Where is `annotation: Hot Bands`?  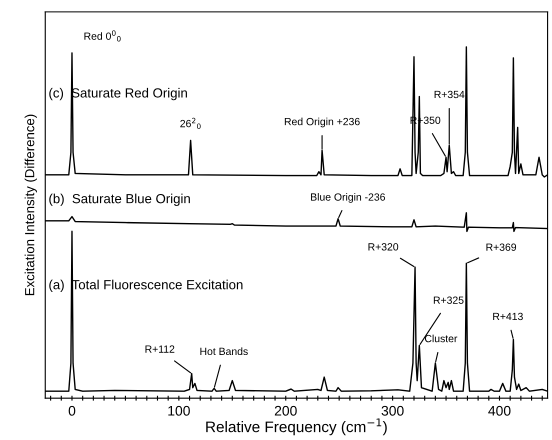
annotation: Hot Bands is located at coordinates (224, 351).